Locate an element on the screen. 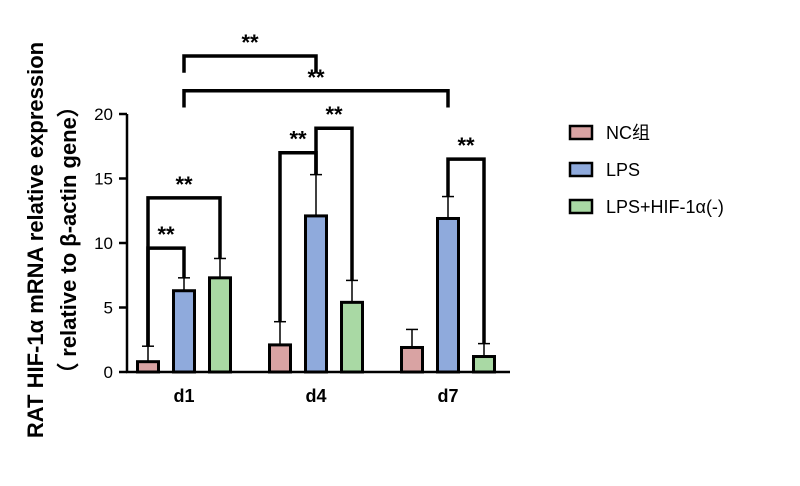 The height and width of the screenshot is (486, 800). y-tick-label: 0 is located at coordinates (108, 372).